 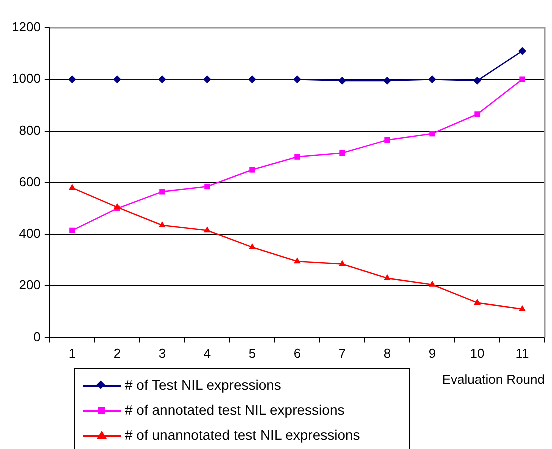 What do you see at coordinates (26, 27) in the screenshot?
I see `y-tick-label: 1200` at bounding box center [26, 27].